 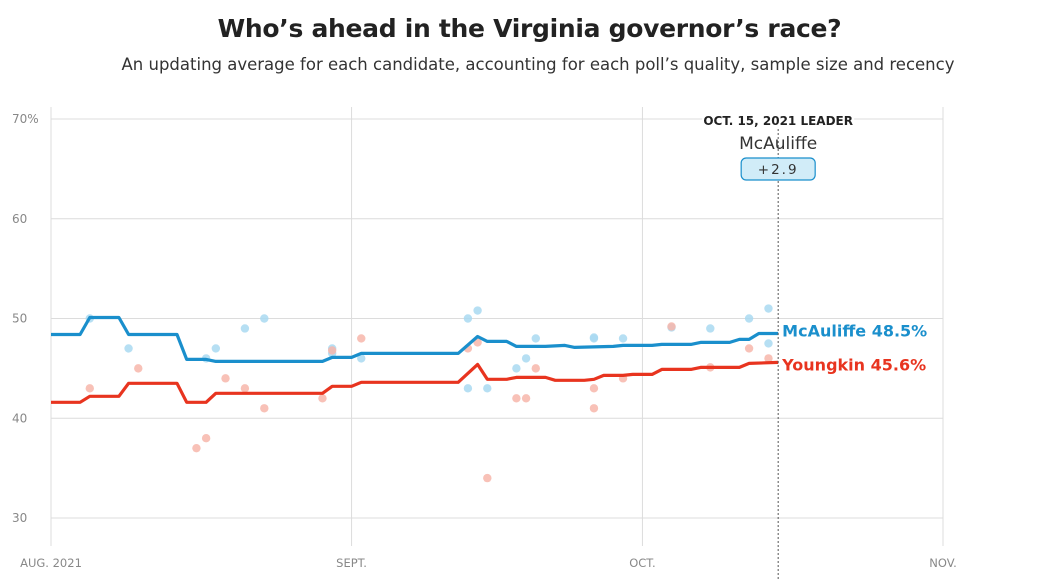 What do you see at coordinates (778, 144) in the screenshot?
I see `leader-name: McAuliffe` at bounding box center [778, 144].